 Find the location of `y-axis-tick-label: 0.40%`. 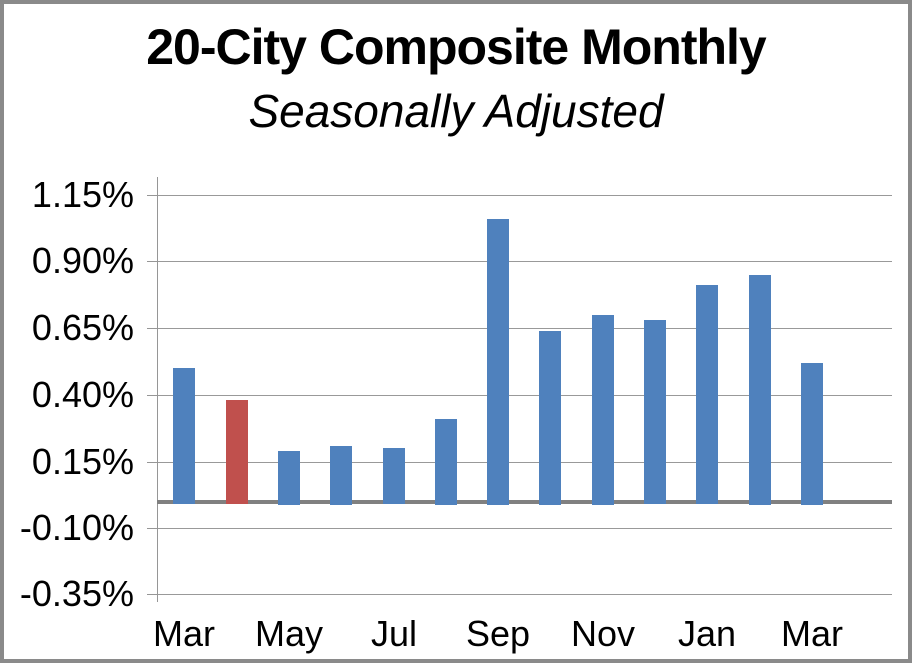

y-axis-tick-label: 0.40% is located at coordinates (82, 394).